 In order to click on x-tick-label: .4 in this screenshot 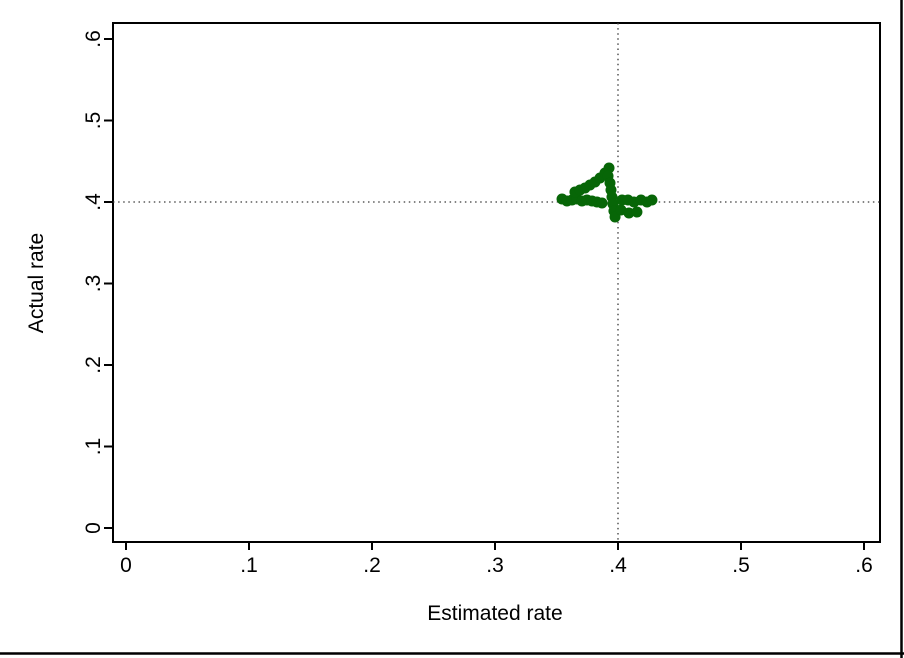, I will do `click(618, 565)`.